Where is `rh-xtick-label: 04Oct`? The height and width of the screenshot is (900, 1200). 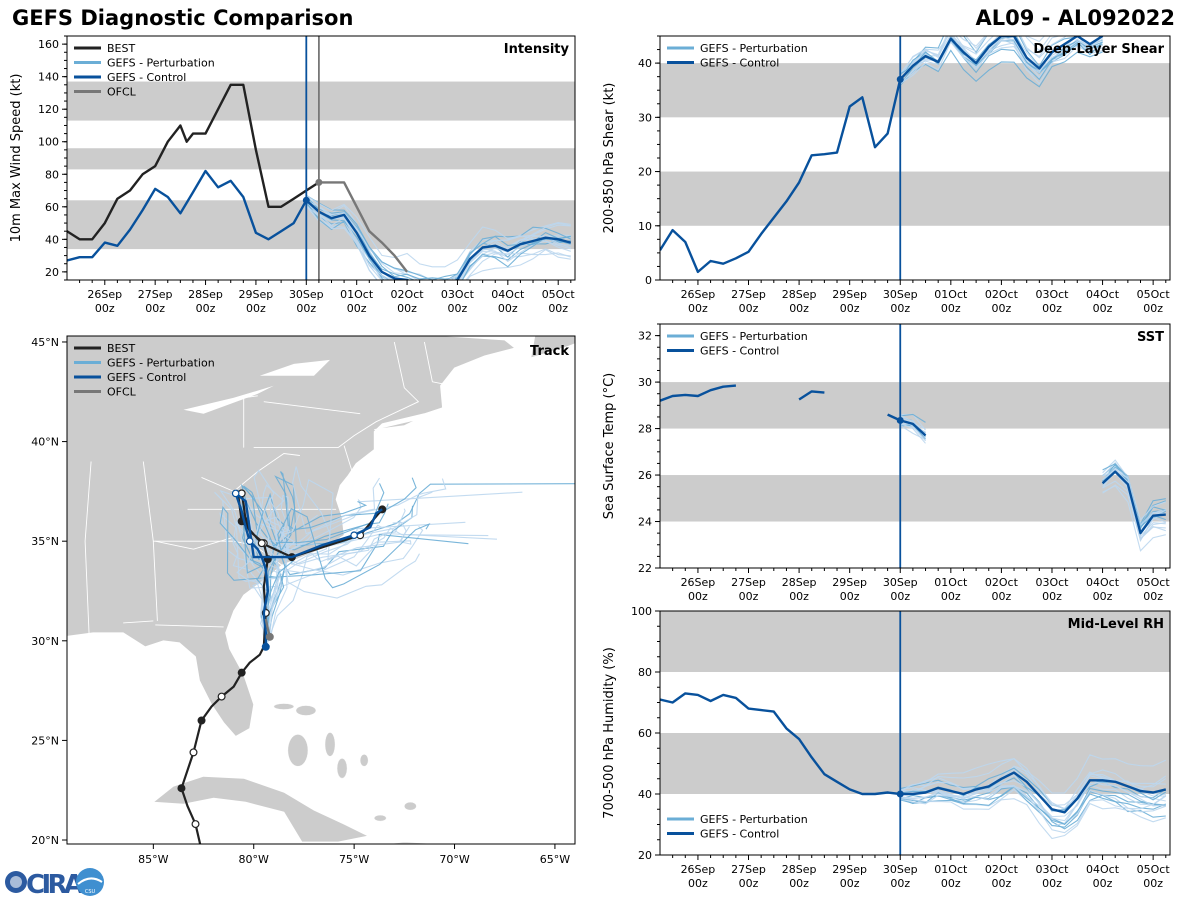 rh-xtick-label: 04Oct is located at coordinates (1103, 869).